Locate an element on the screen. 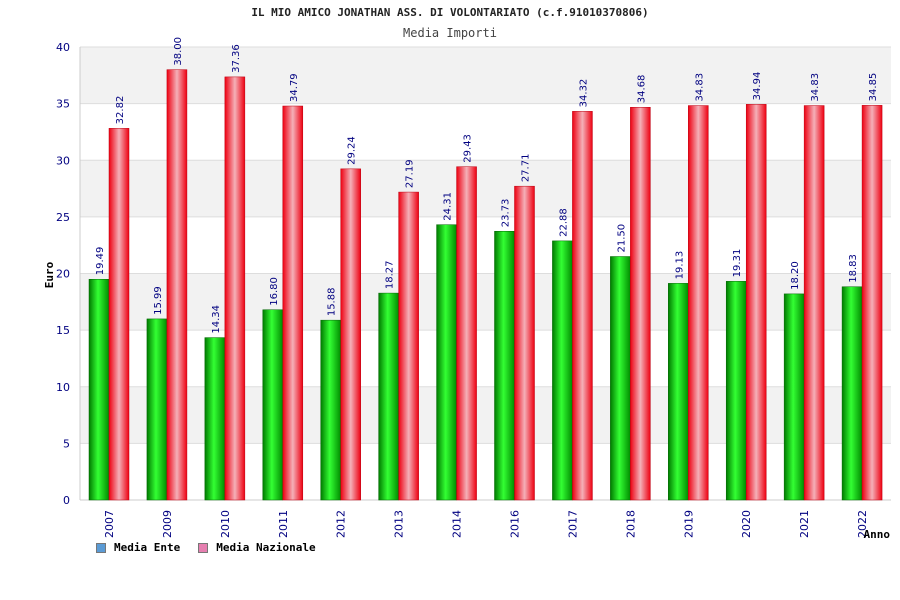 This screenshot has height=600, width=900. data-label: 14.34 is located at coordinates (216, 319).